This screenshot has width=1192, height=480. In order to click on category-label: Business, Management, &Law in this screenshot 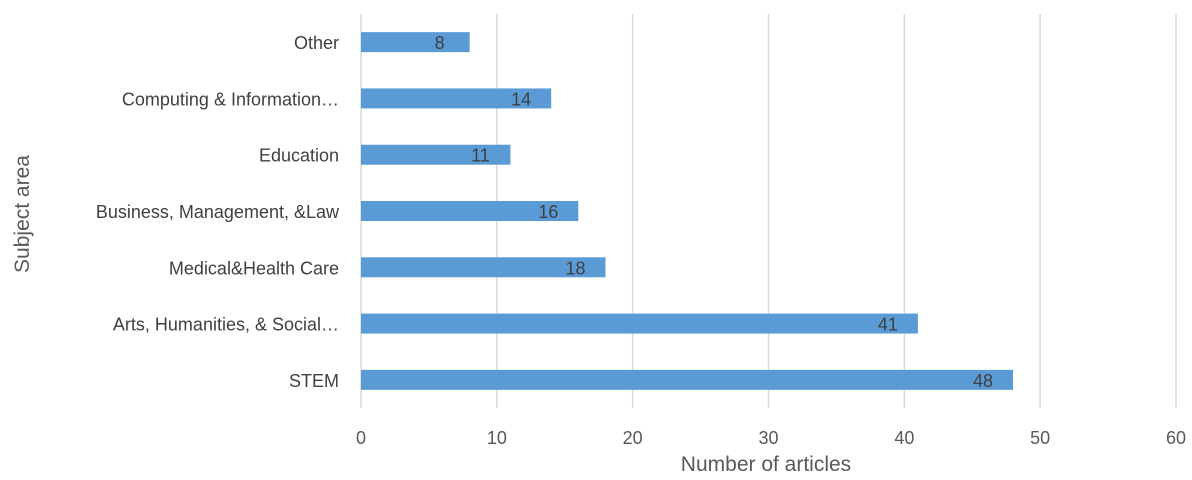, I will do `click(218, 212)`.